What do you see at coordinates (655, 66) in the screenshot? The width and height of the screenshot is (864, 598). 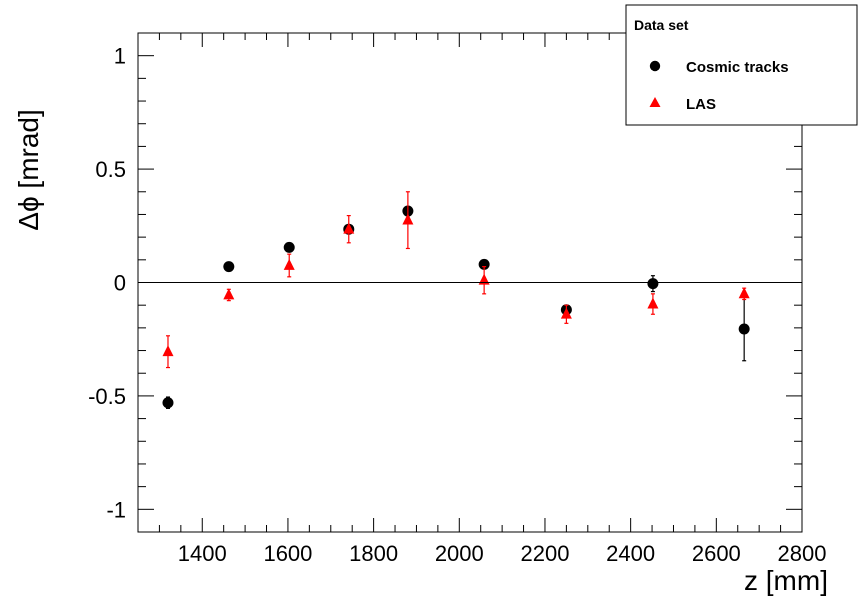 I see `legend-marker-cosmic-tracks` at bounding box center [655, 66].